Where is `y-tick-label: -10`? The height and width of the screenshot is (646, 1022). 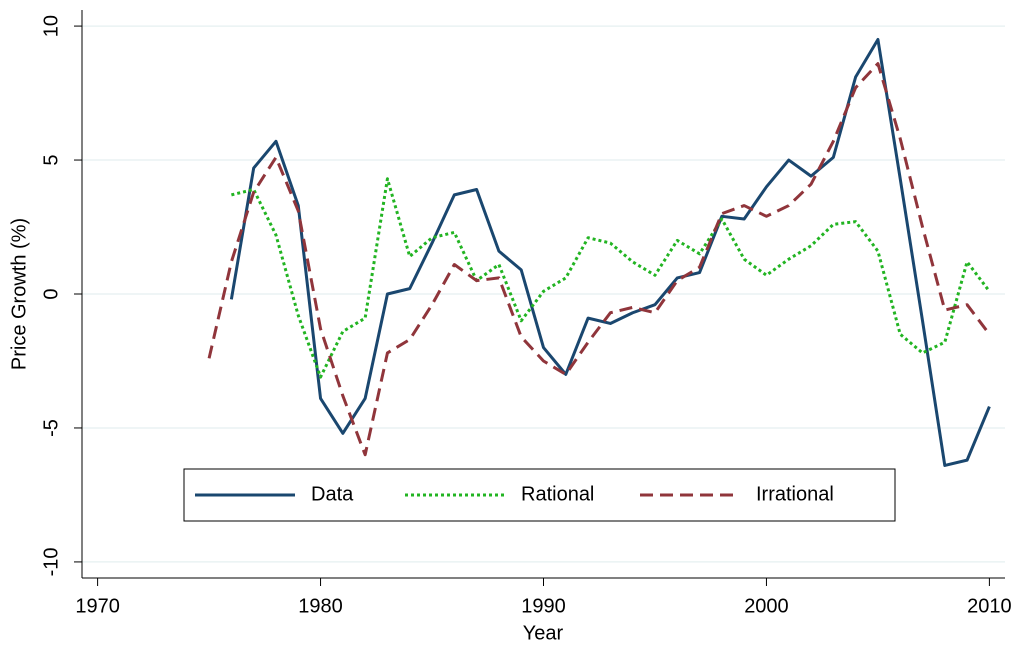
y-tick-label: -10 is located at coordinates (51, 561).